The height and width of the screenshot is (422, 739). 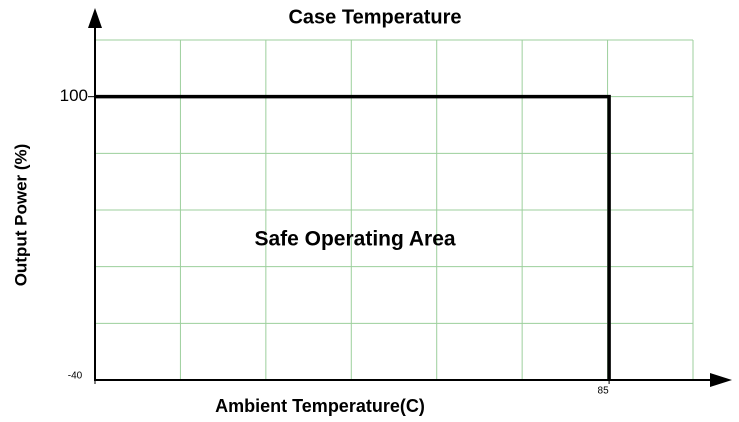 I want to click on x-tick-label: 85, so click(x=604, y=391).